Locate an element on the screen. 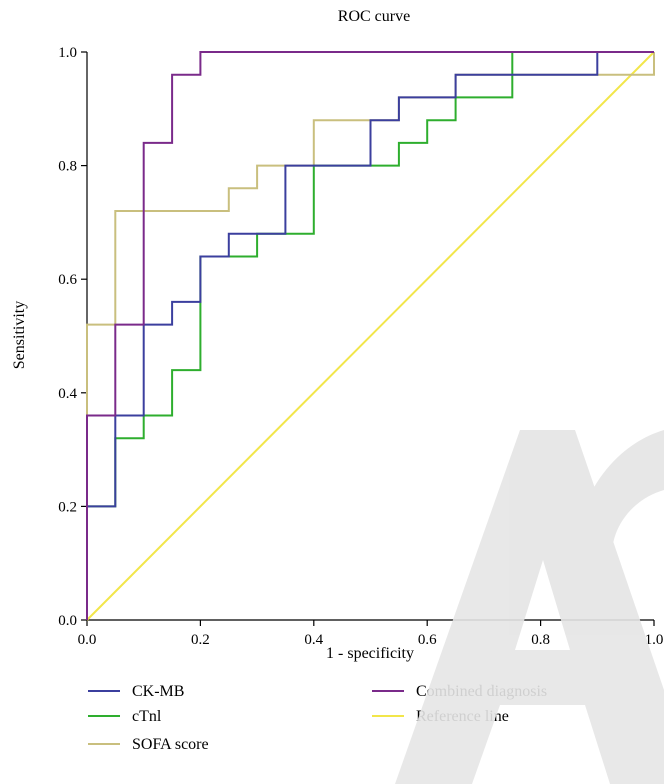 The image size is (664, 784). y-tick-label: 1.0 is located at coordinates (67, 53).